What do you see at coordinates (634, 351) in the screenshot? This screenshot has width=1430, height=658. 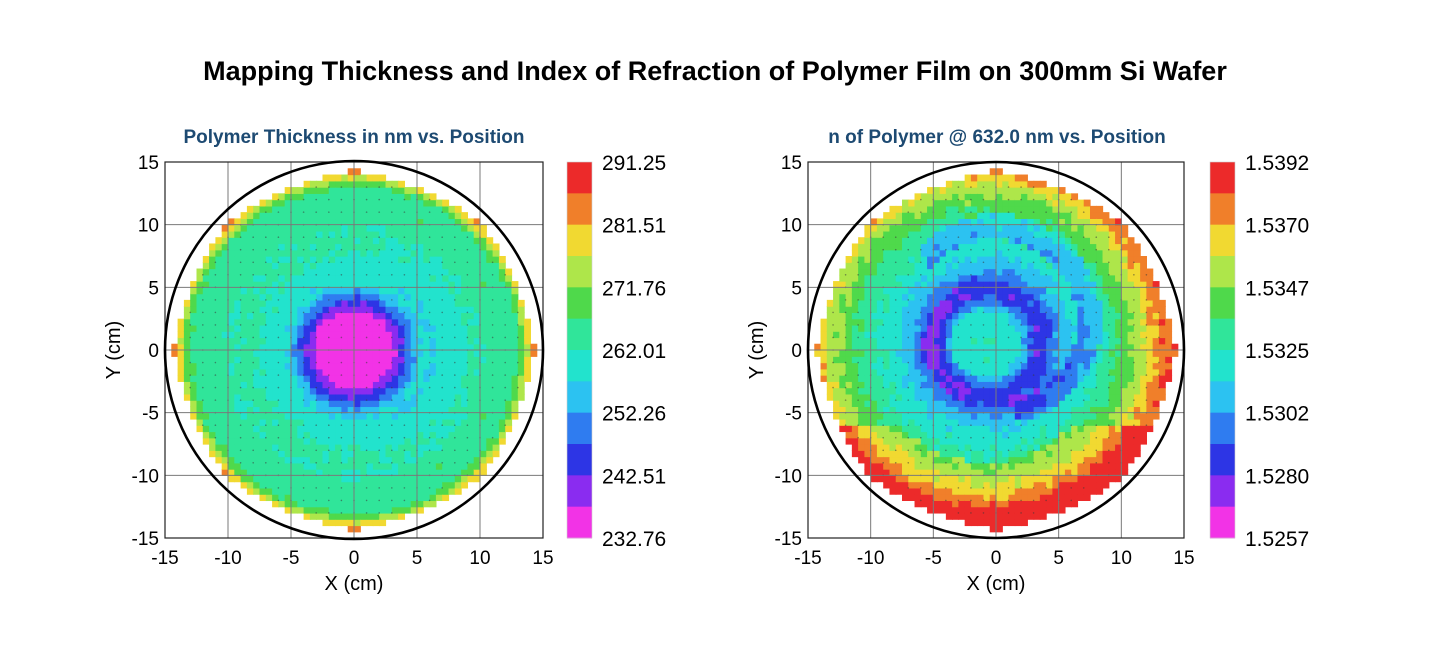 I see `colorbar-label: 262.01` at bounding box center [634, 351].